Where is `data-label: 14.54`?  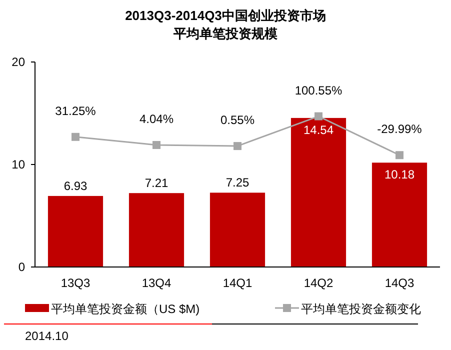
data-label: 14.54 is located at coordinates (318, 129).